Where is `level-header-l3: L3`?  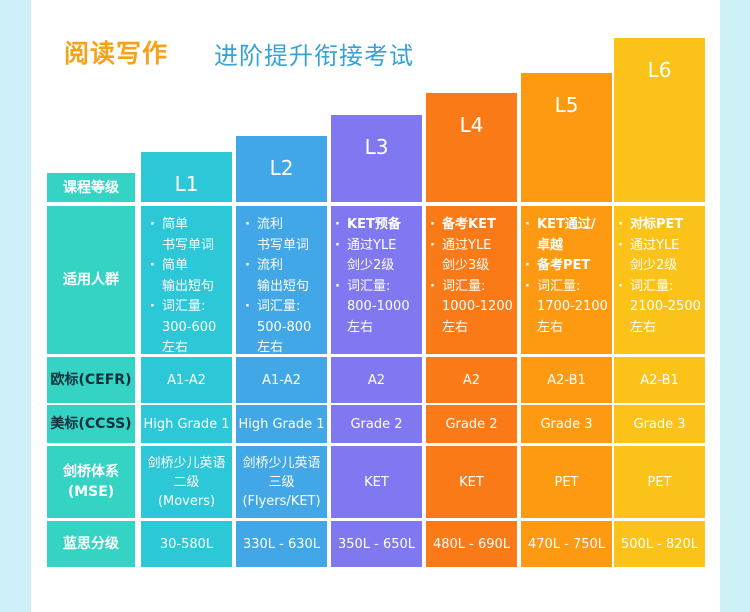 level-header-l3: L3 is located at coordinates (376, 158).